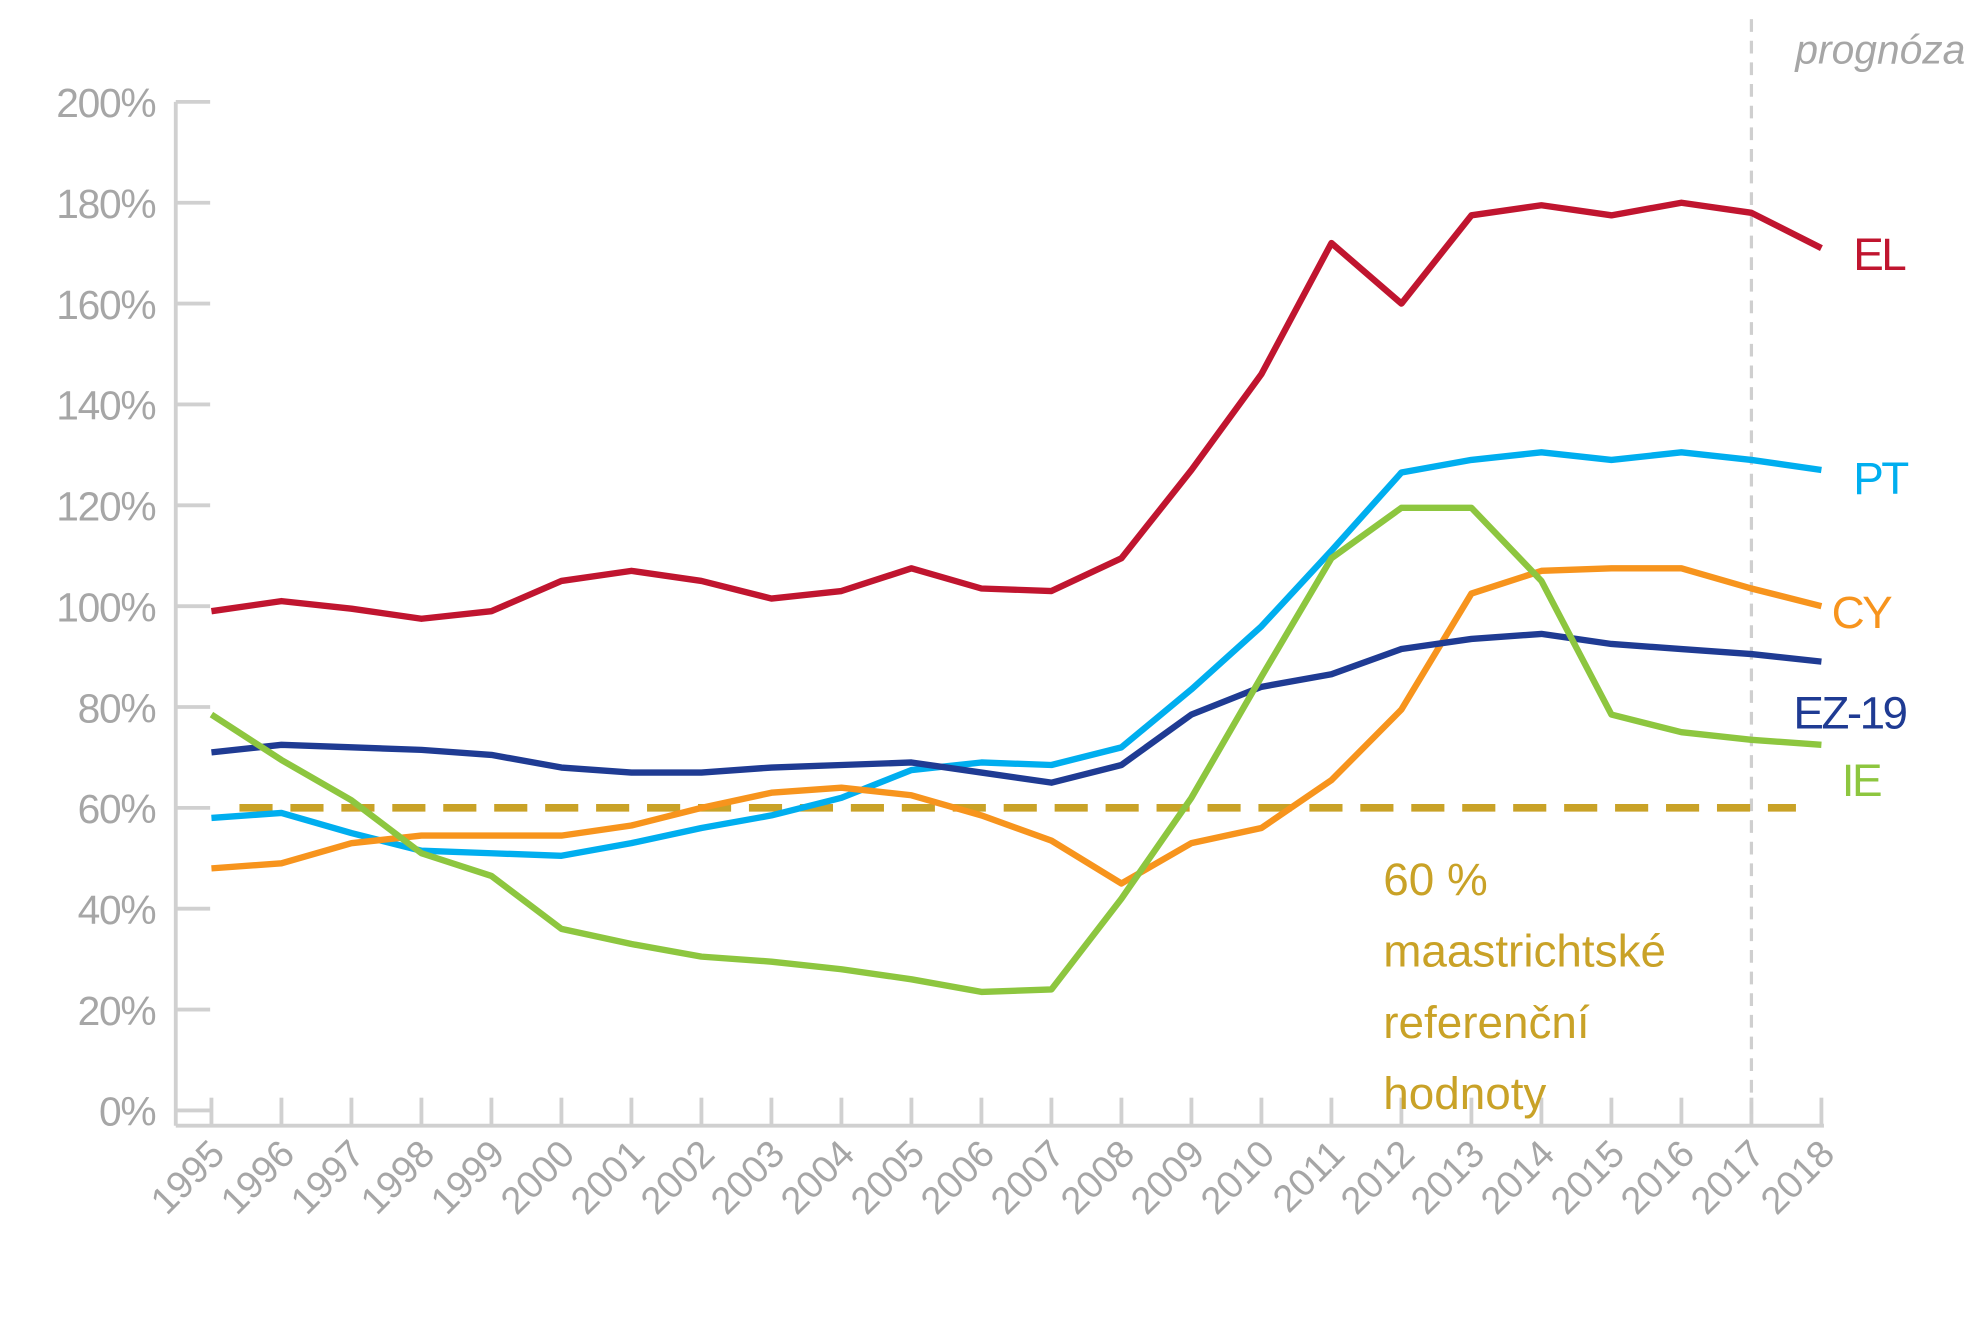 The image size is (1987, 1318). What do you see at coordinates (105, 103) in the screenshot?
I see `y-tick-label: 200%` at bounding box center [105, 103].